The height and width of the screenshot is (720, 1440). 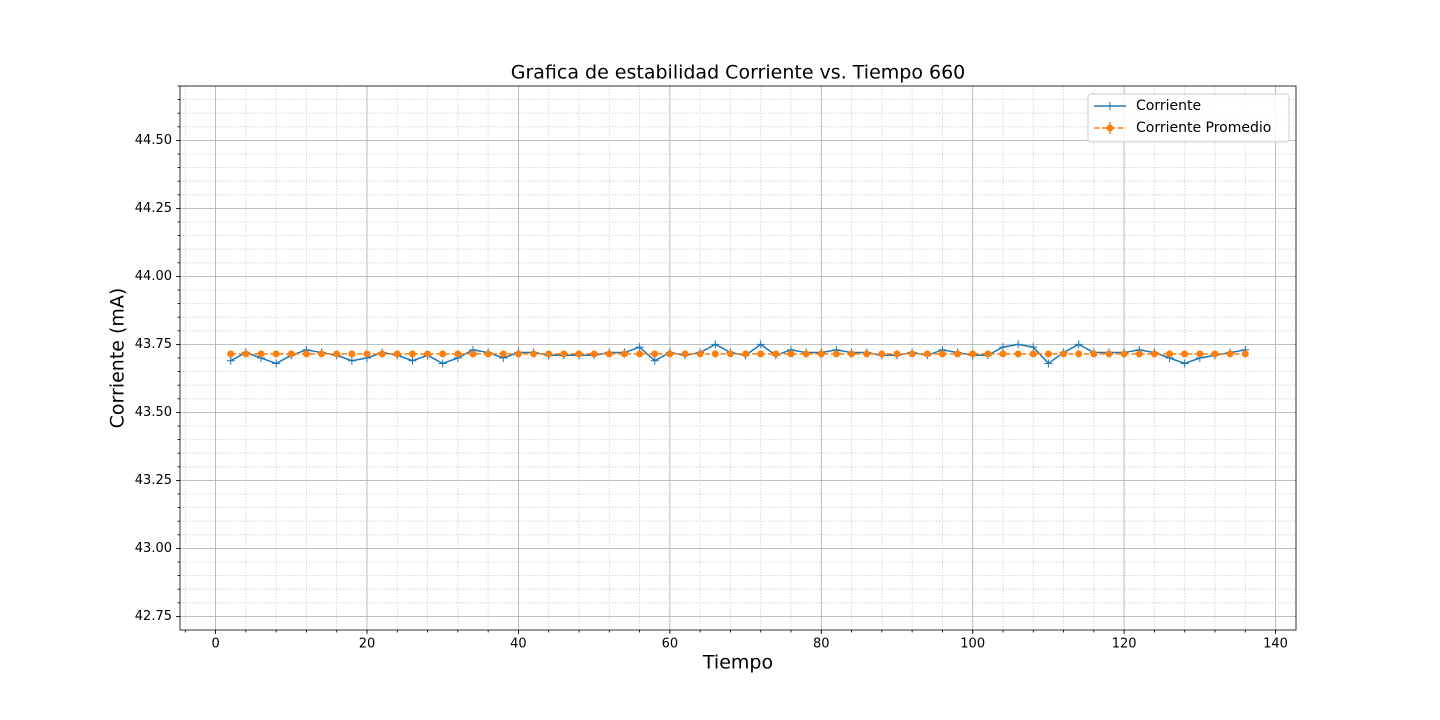 I want to click on x-tick-label: 20, so click(x=367, y=644).